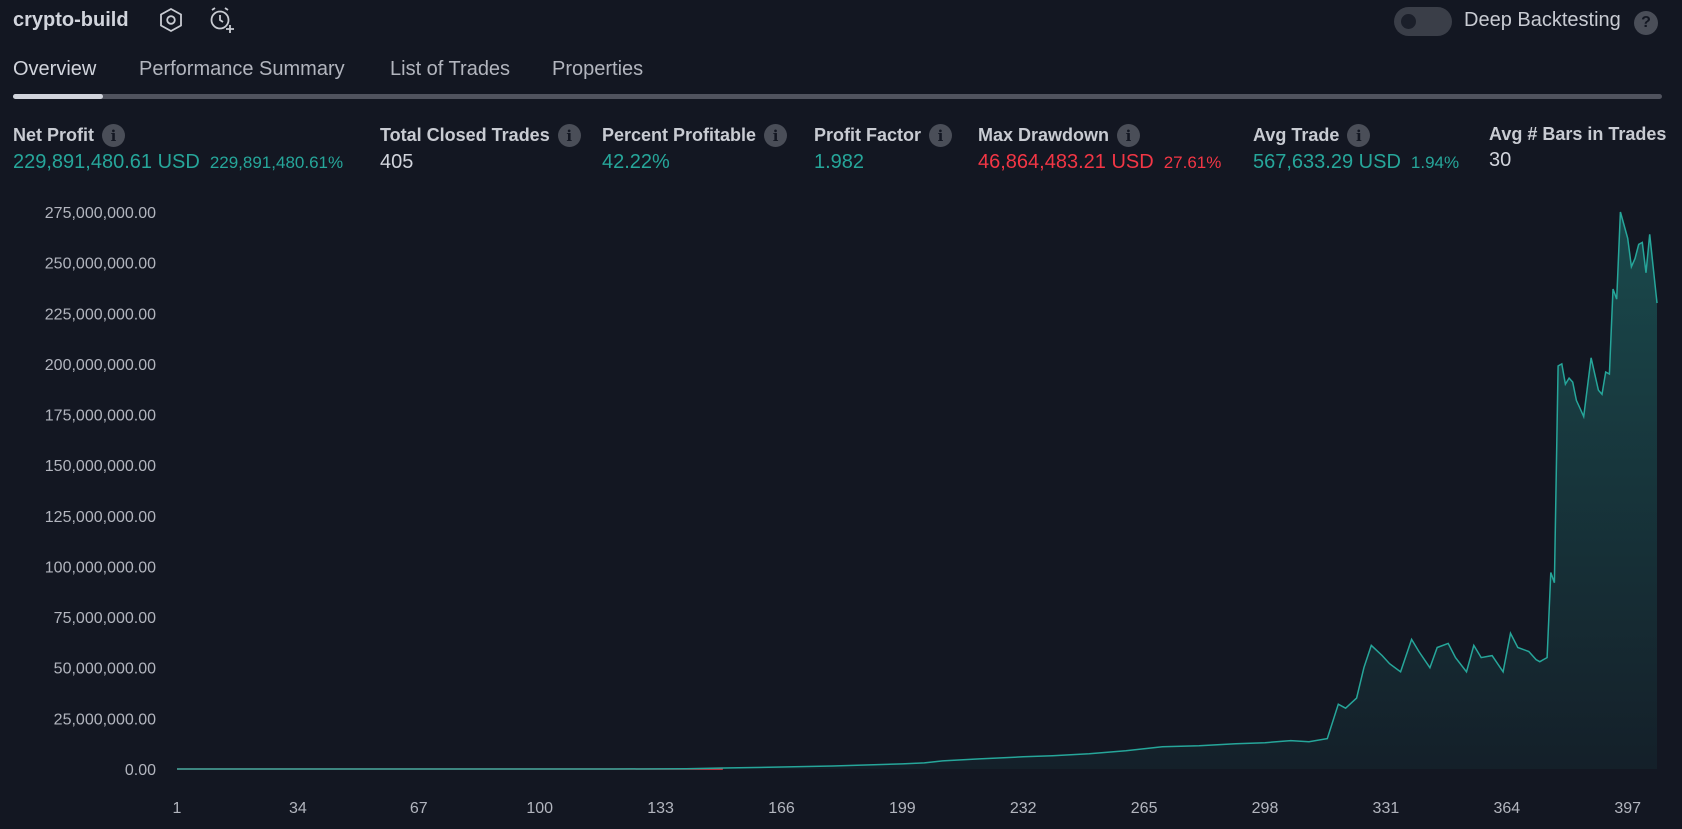 Image resolution: width=1682 pixels, height=829 pixels. Describe the element at coordinates (222, 20) in the screenshot. I see `add-alert-clock-icon` at that location.